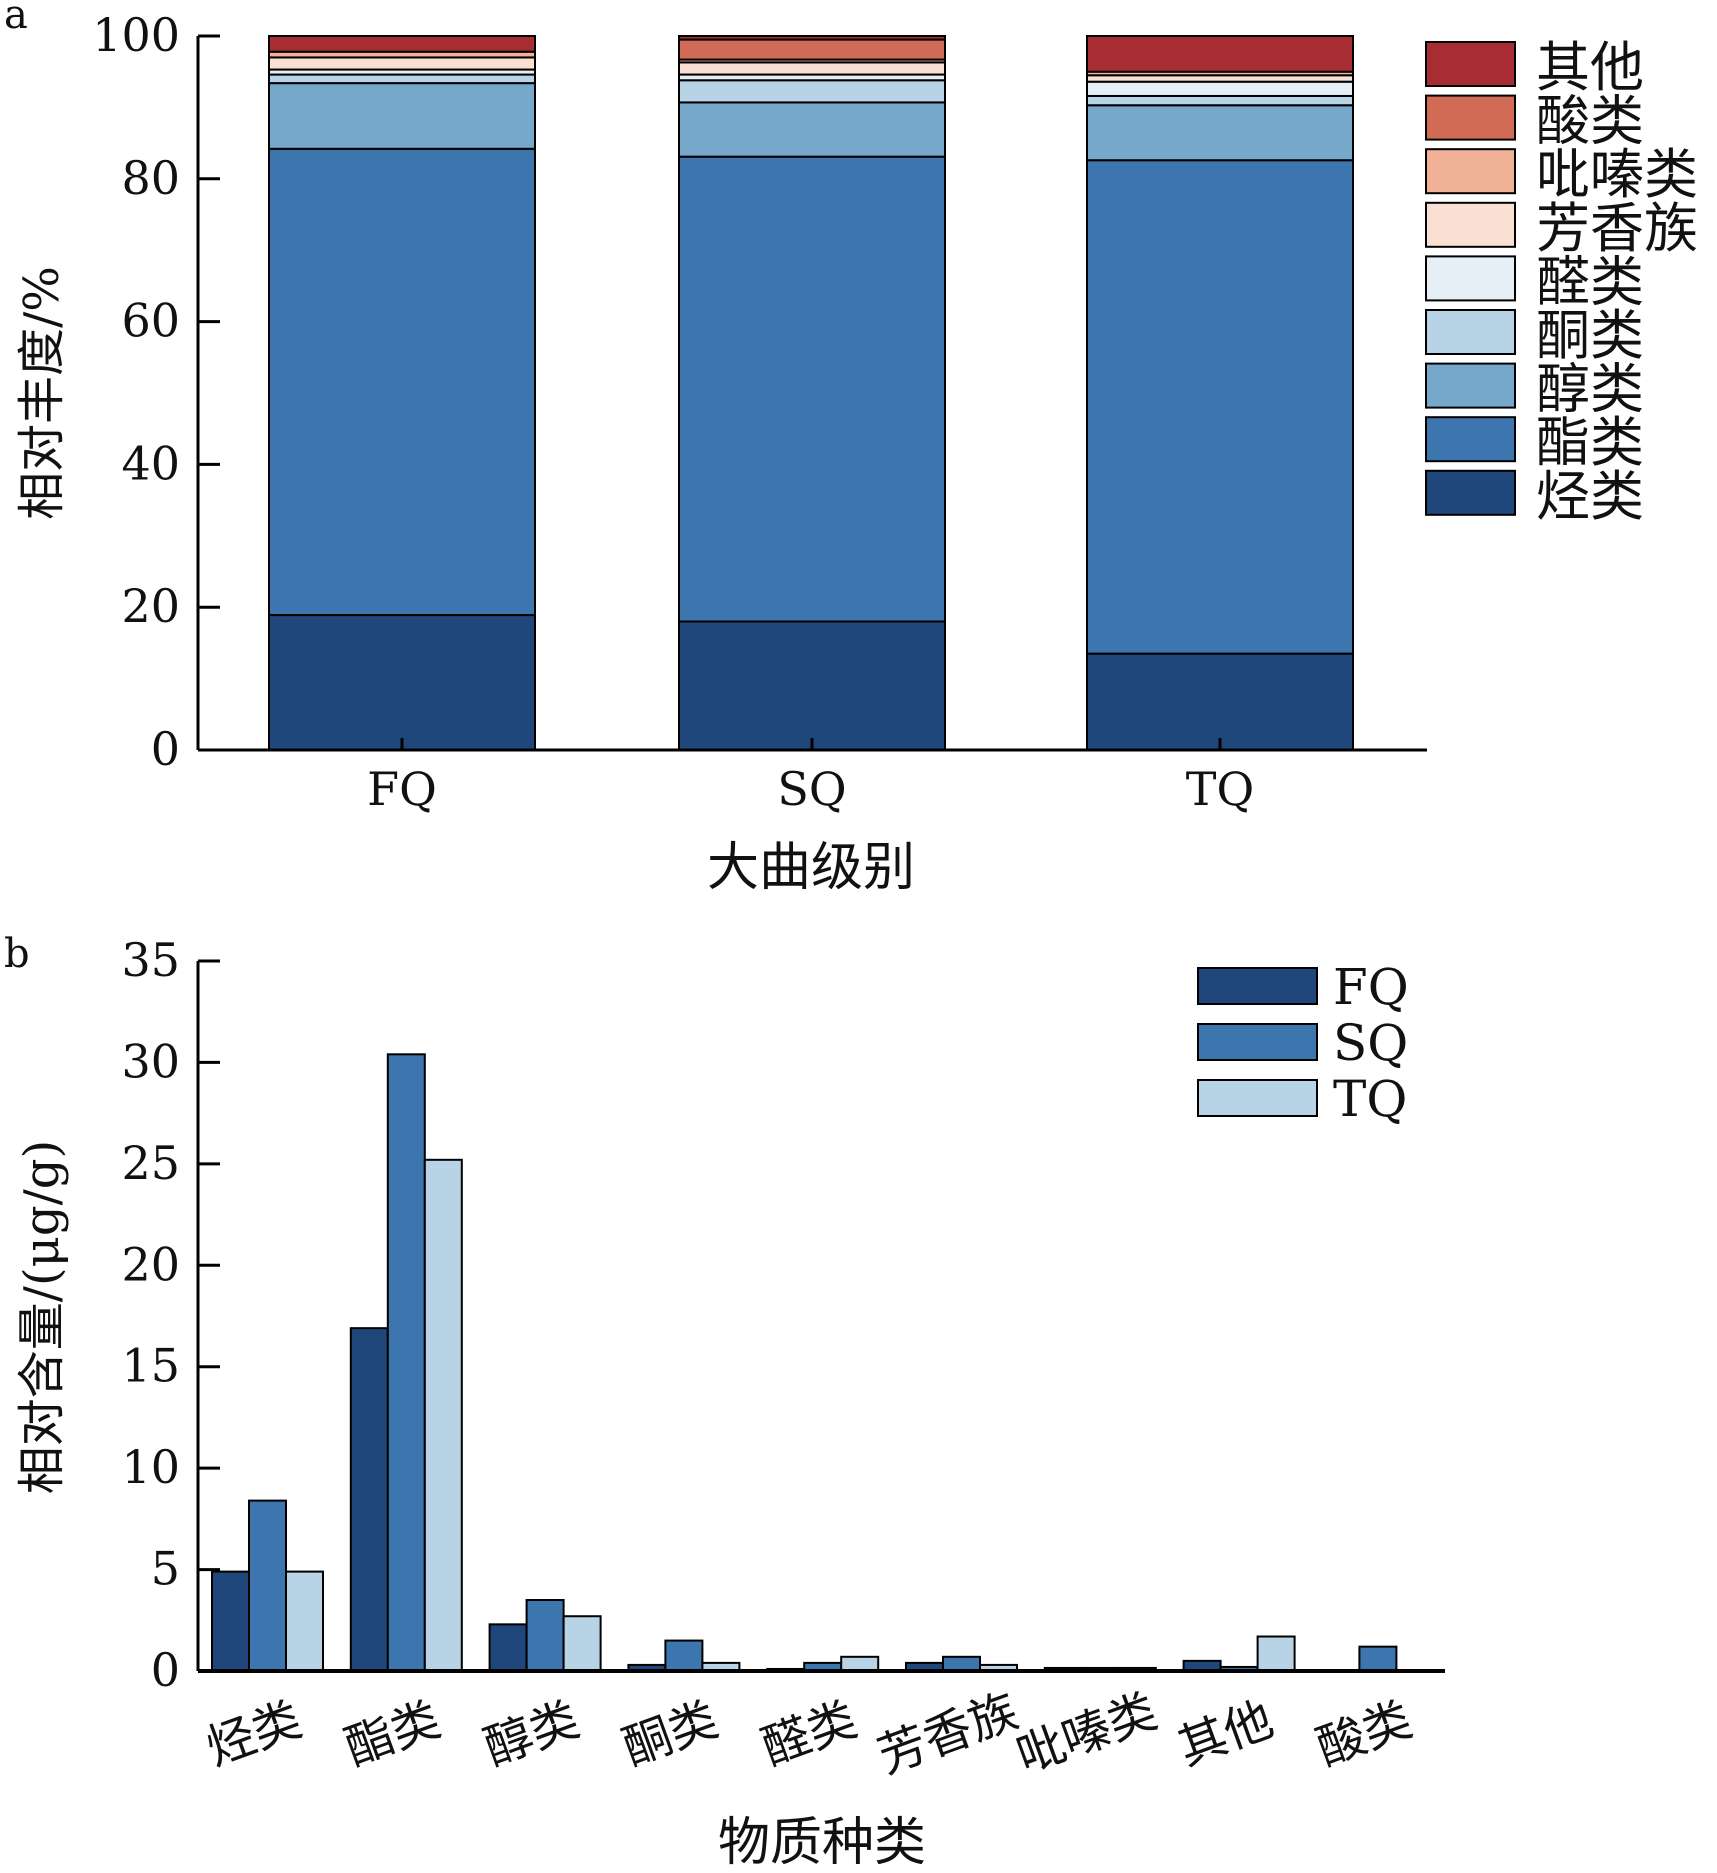 The height and width of the screenshot is (1873, 1717). Describe the element at coordinates (582, 1643) in the screenshot. I see `bar-醇类-TQ` at that location.